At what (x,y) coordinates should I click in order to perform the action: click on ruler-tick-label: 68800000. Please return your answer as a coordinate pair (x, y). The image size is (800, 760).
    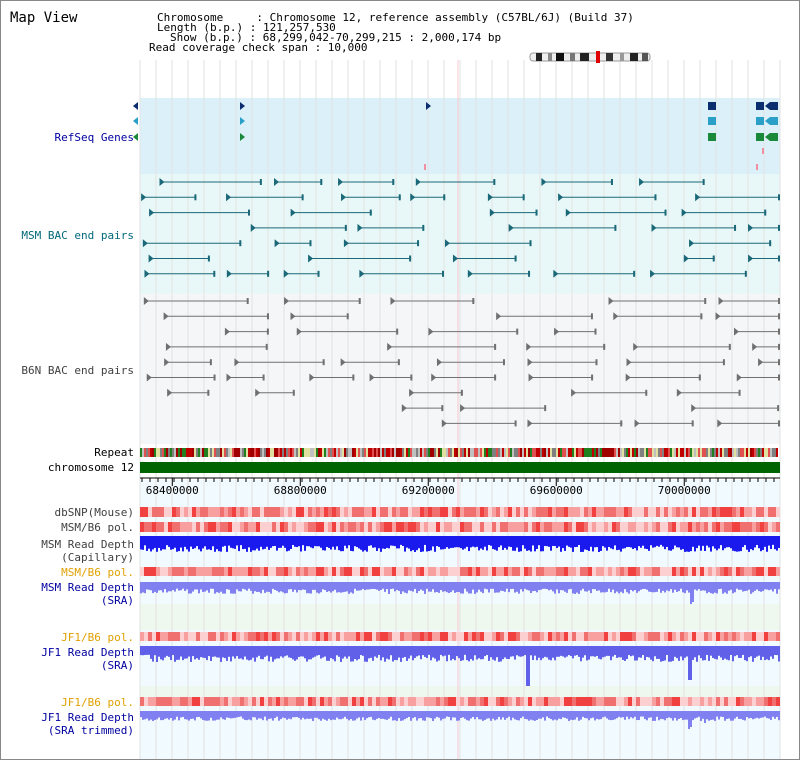
    Looking at the image, I should click on (300, 490).